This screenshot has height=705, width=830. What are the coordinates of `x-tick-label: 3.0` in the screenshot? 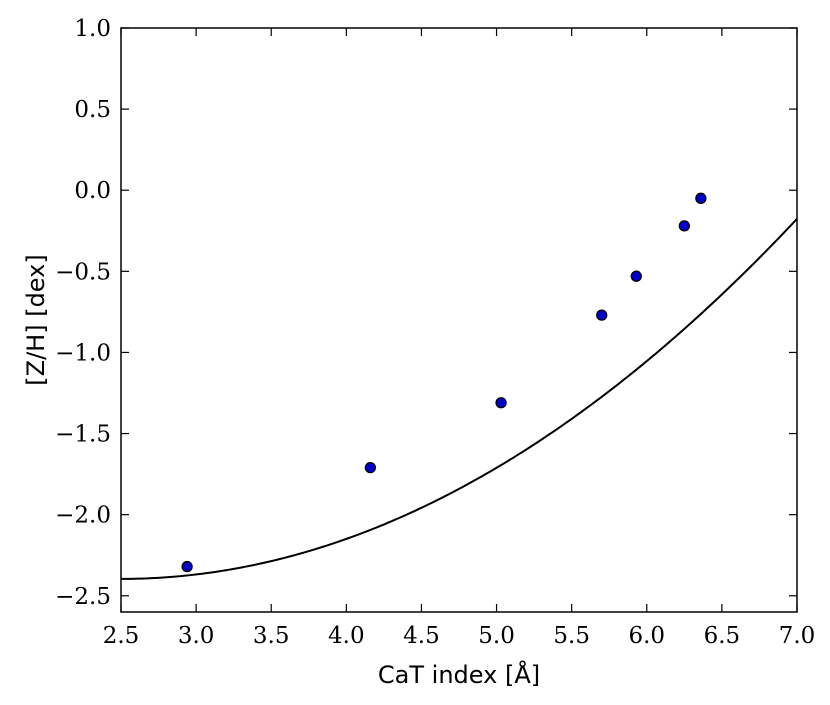 It's located at (196, 636).